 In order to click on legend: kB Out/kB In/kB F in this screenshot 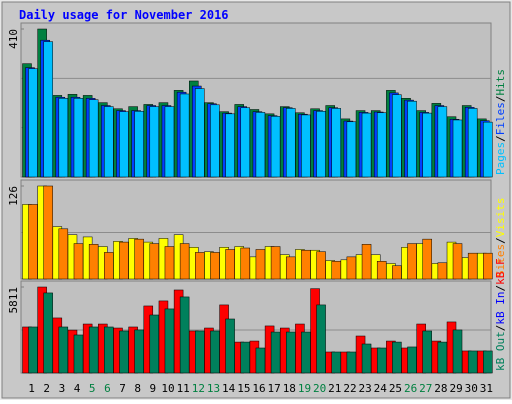, I will do `click(500, 314)`.